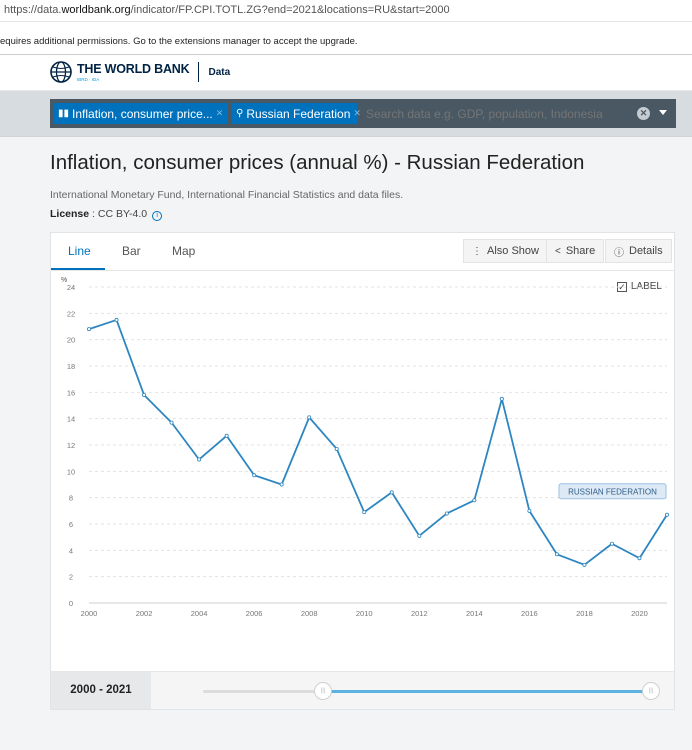 The height and width of the screenshot is (750, 692). Describe the element at coordinates (558, 251) in the screenshot. I see `share-icon: <` at that location.